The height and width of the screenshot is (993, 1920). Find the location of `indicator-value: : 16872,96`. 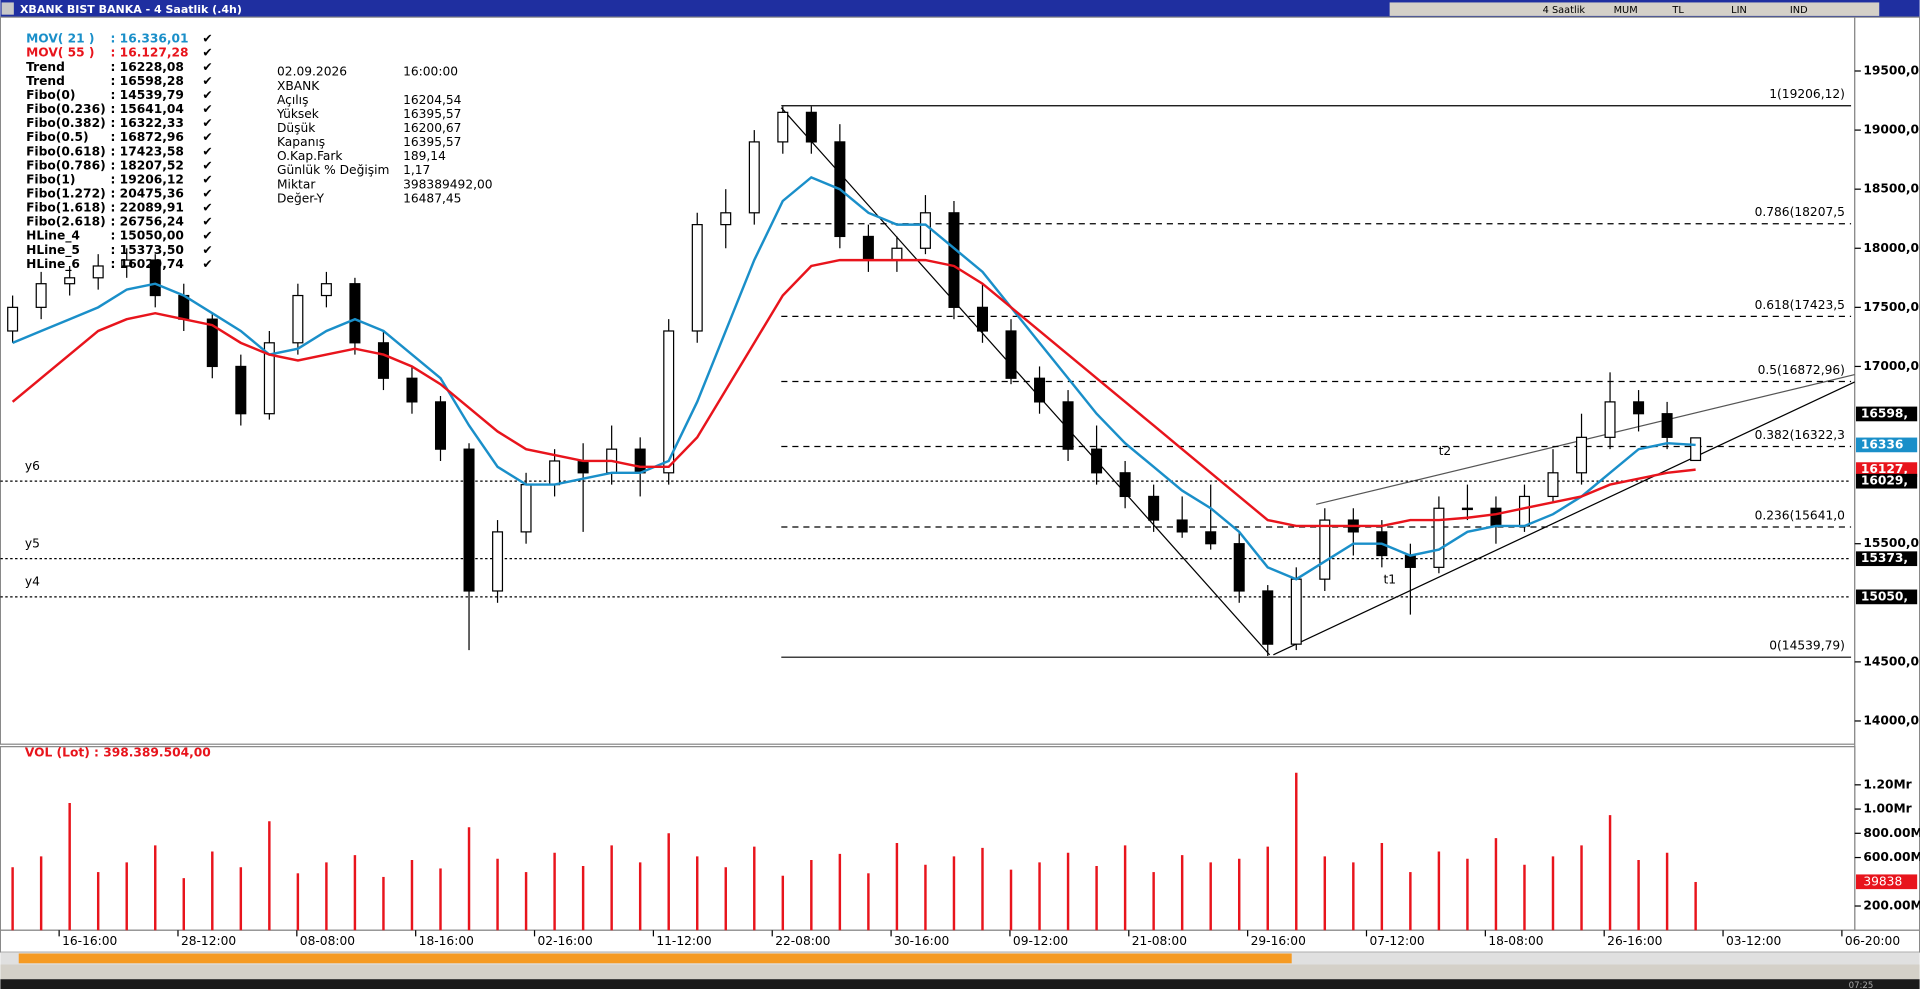

indicator-value: : 16872,96 is located at coordinates (147, 137).